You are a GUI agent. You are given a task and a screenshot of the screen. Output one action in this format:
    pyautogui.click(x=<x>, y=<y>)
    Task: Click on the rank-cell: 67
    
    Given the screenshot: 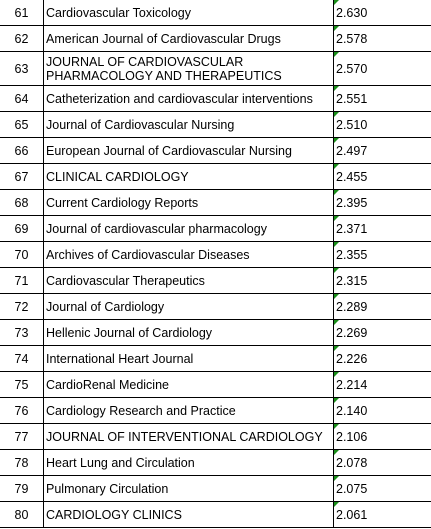 What is the action you would take?
    pyautogui.click(x=22, y=176)
    